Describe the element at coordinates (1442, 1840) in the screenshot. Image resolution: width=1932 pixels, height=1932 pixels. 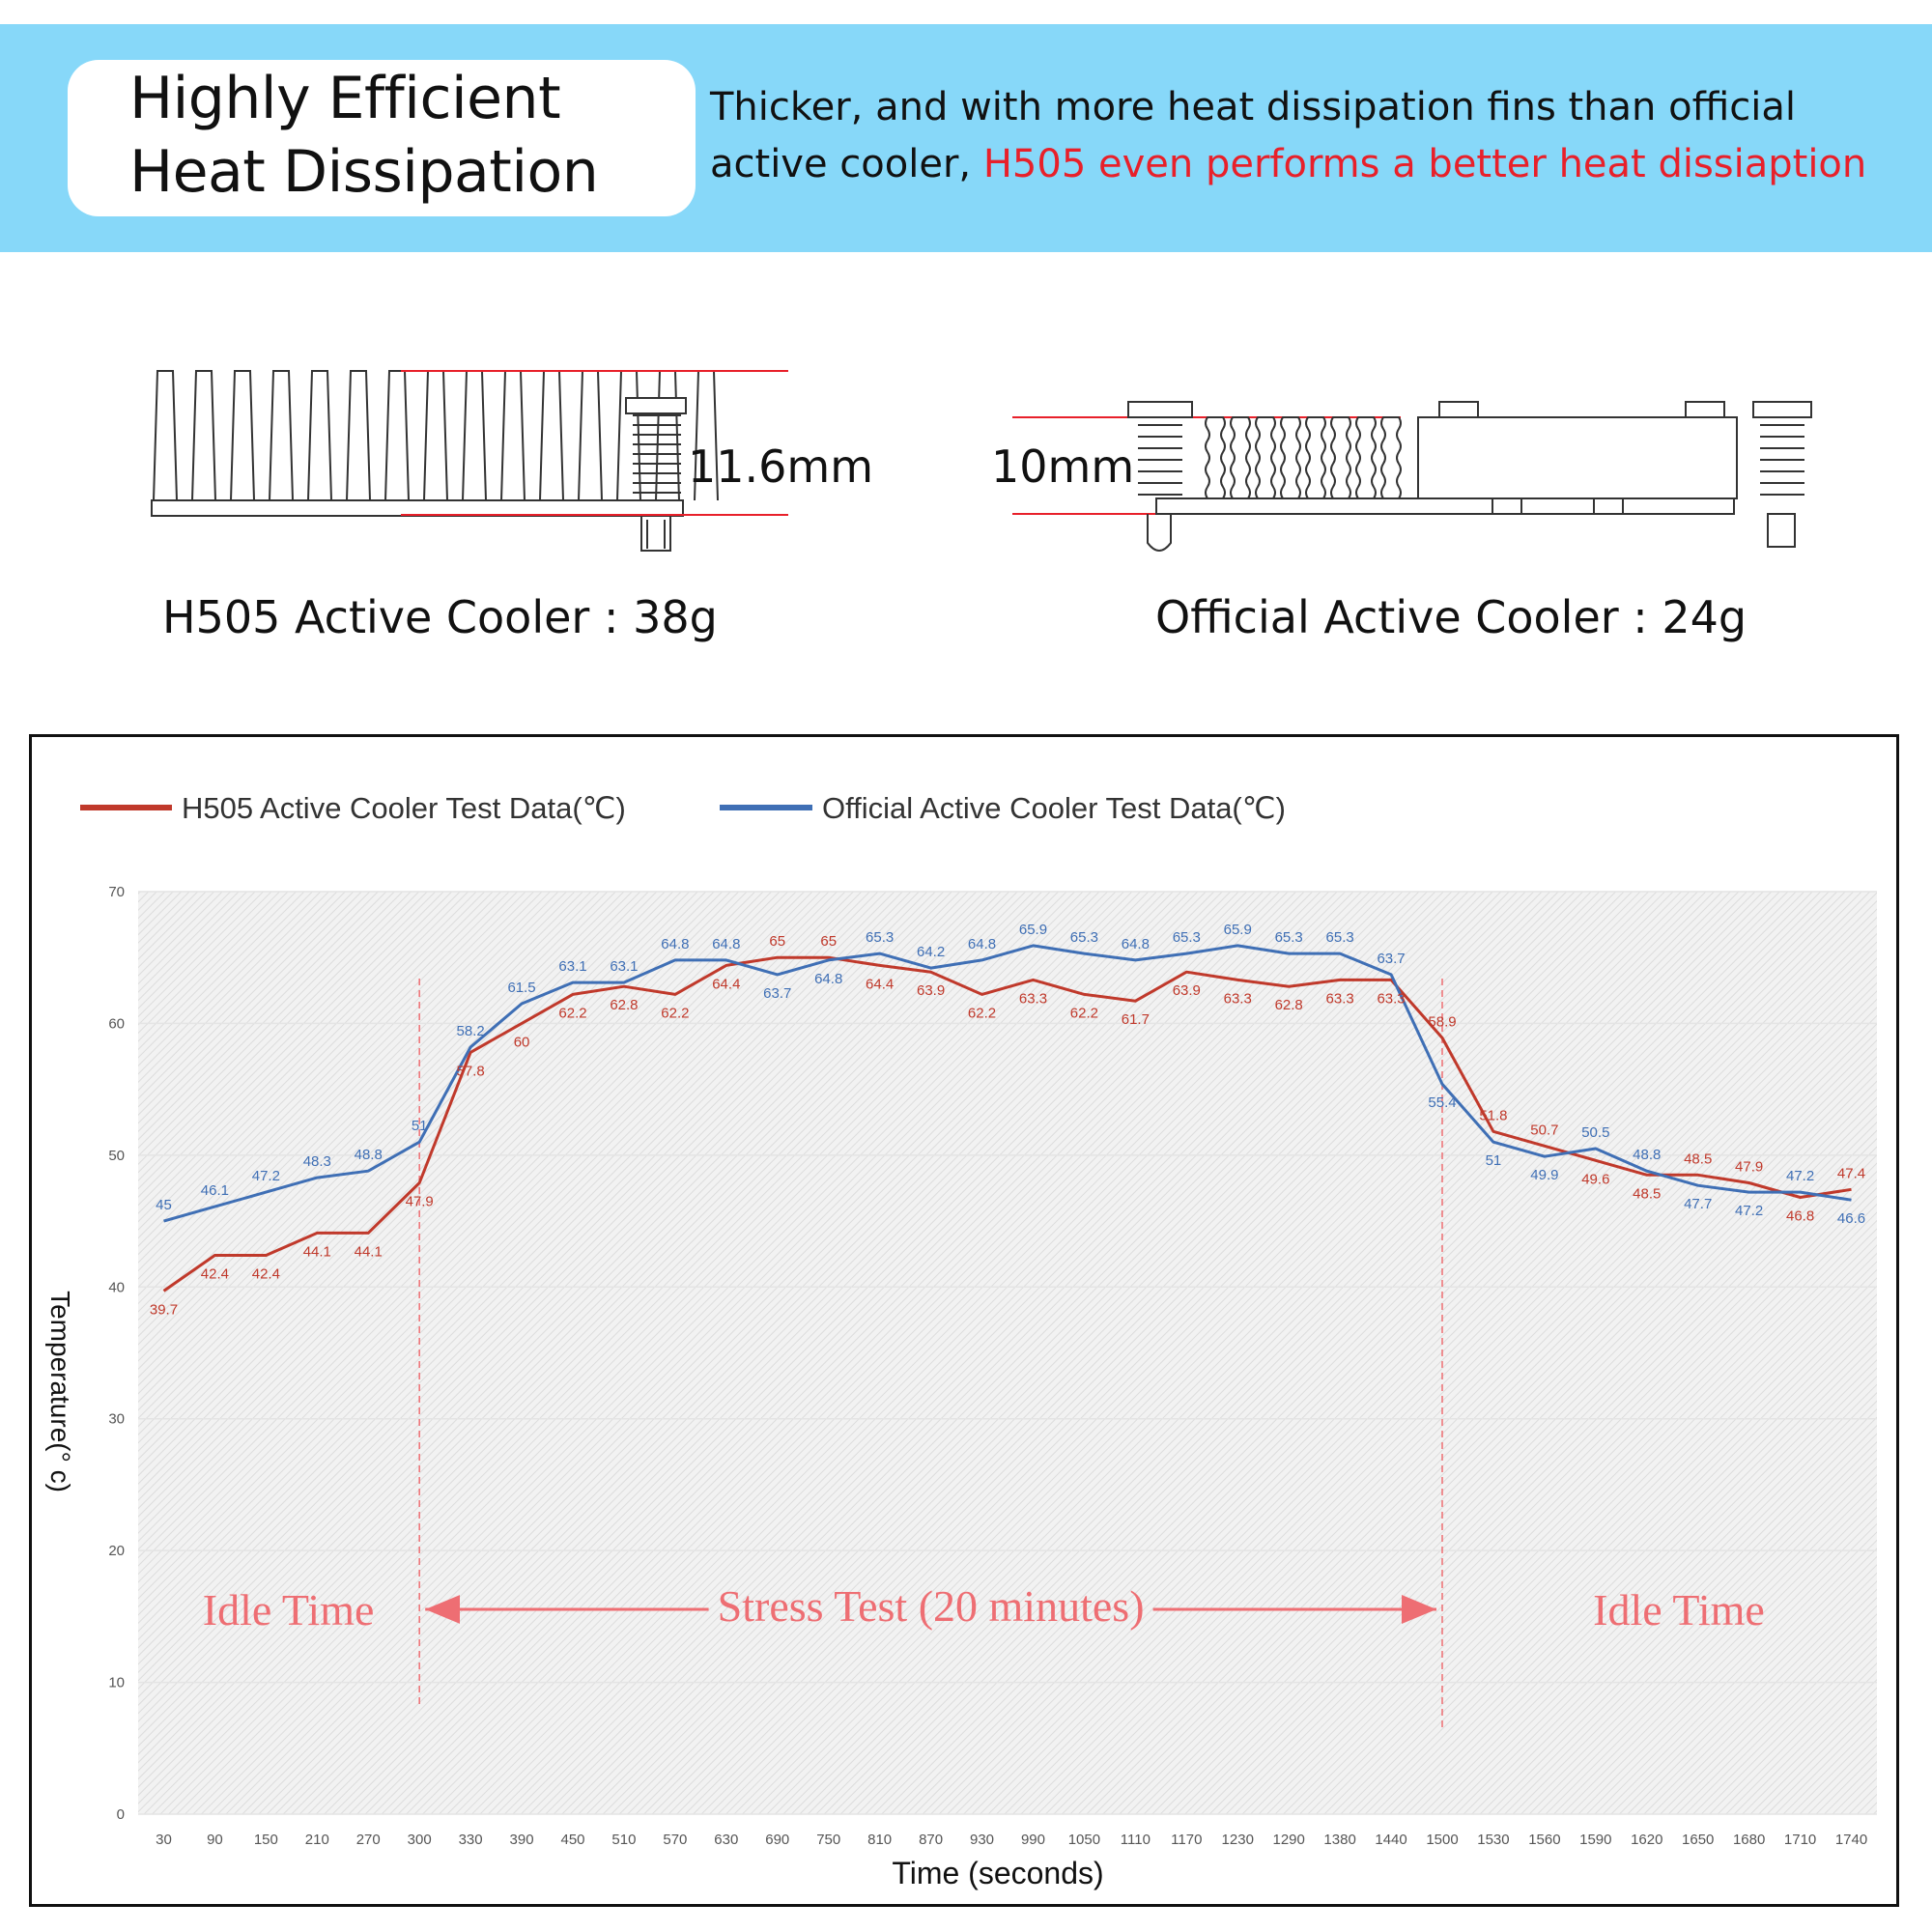
I see `x-tick-label: 1500` at that location.